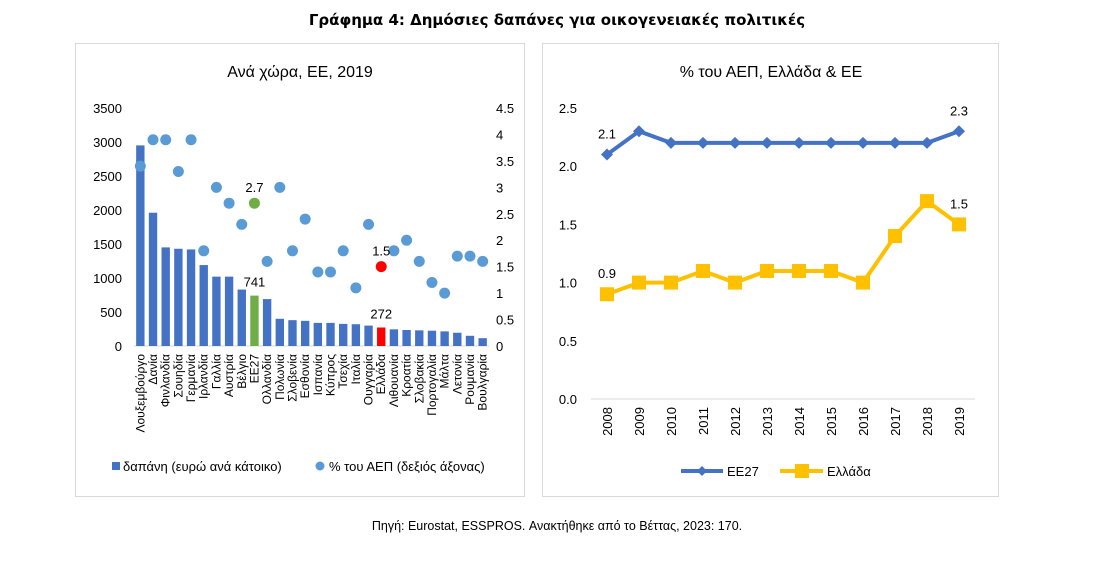 This screenshot has width=1114, height=561. I want to click on x-tick-label: Λετονία, so click(457, 374).